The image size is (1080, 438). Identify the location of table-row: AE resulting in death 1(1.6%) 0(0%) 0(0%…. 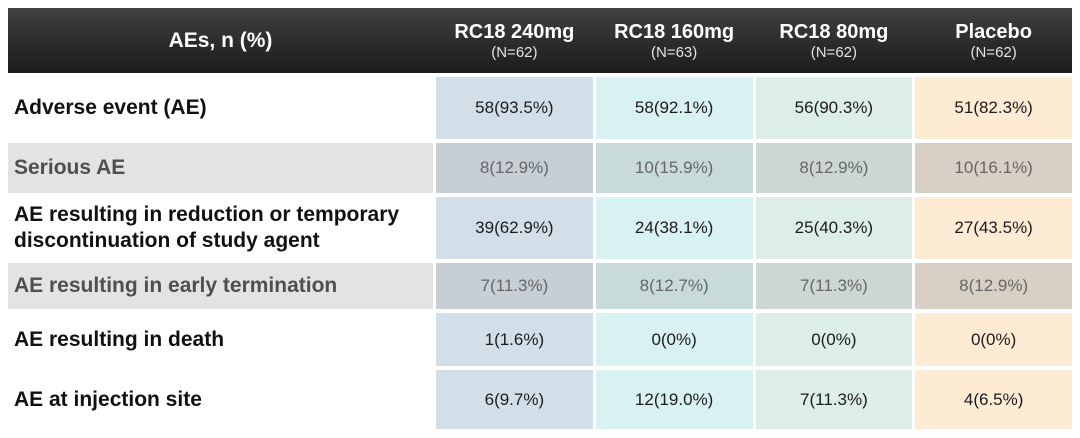
(540, 339).